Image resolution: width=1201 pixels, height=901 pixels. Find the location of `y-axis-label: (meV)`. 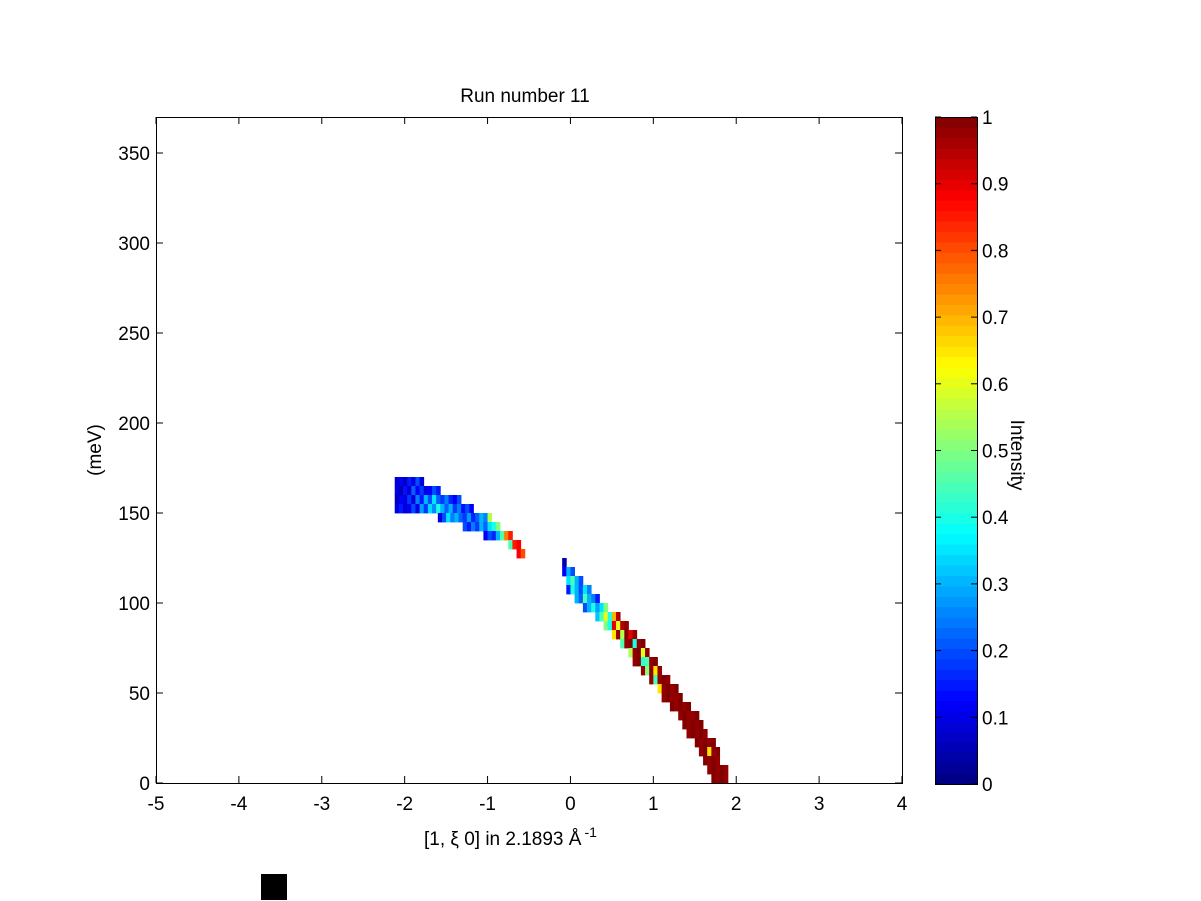

y-axis-label: (meV) is located at coordinates (95, 450).